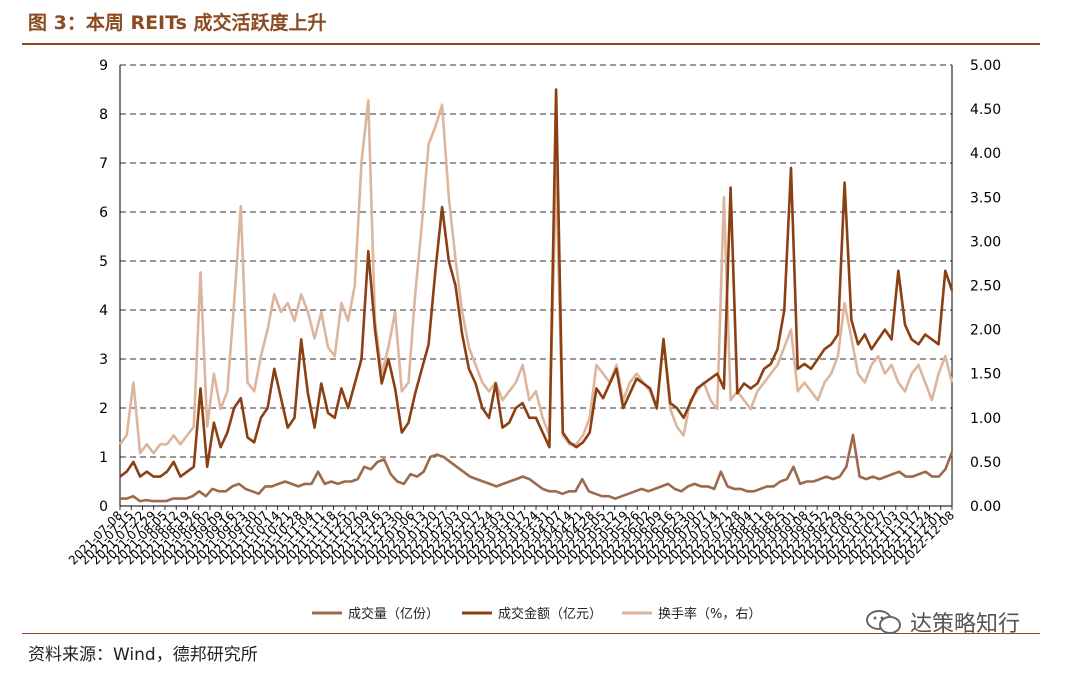  I want to click on left-tick-label: 3, so click(103, 360).